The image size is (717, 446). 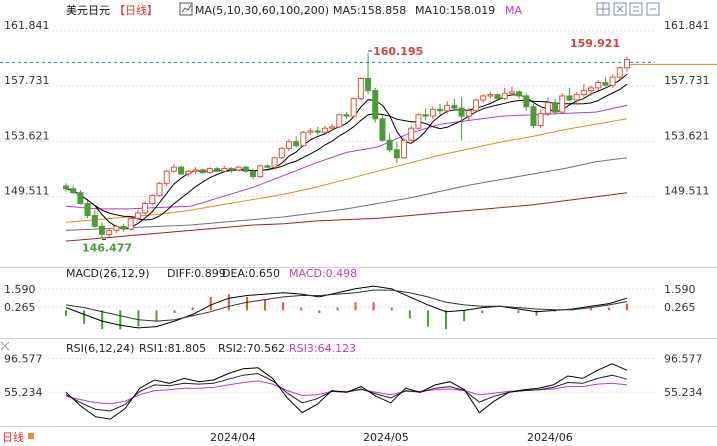 I want to click on price-tick-right: 153.621, so click(x=687, y=135).